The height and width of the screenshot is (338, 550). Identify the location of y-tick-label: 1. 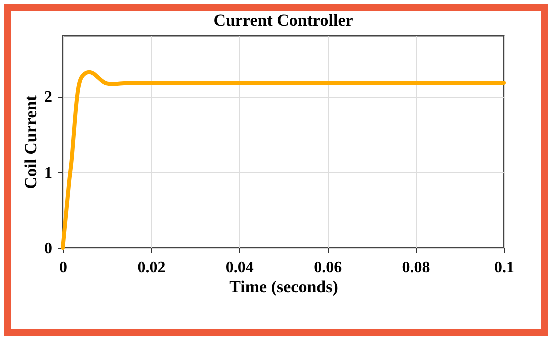
(48, 173).